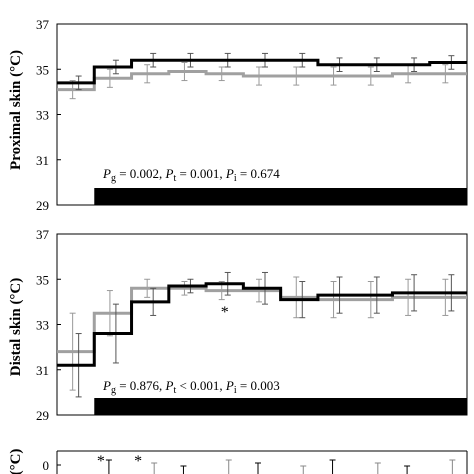  Describe the element at coordinates (262, 320) in the screenshot. I see `panel-2-series-2-step-line` at that location.